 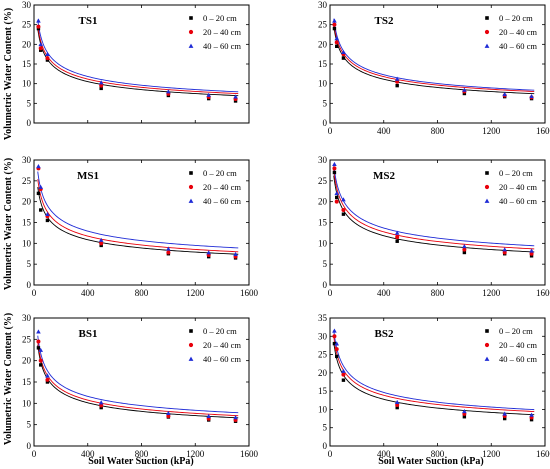 What do you see at coordinates (142, 293) in the screenshot?
I see `x-tick-label: 800` at bounding box center [142, 293].